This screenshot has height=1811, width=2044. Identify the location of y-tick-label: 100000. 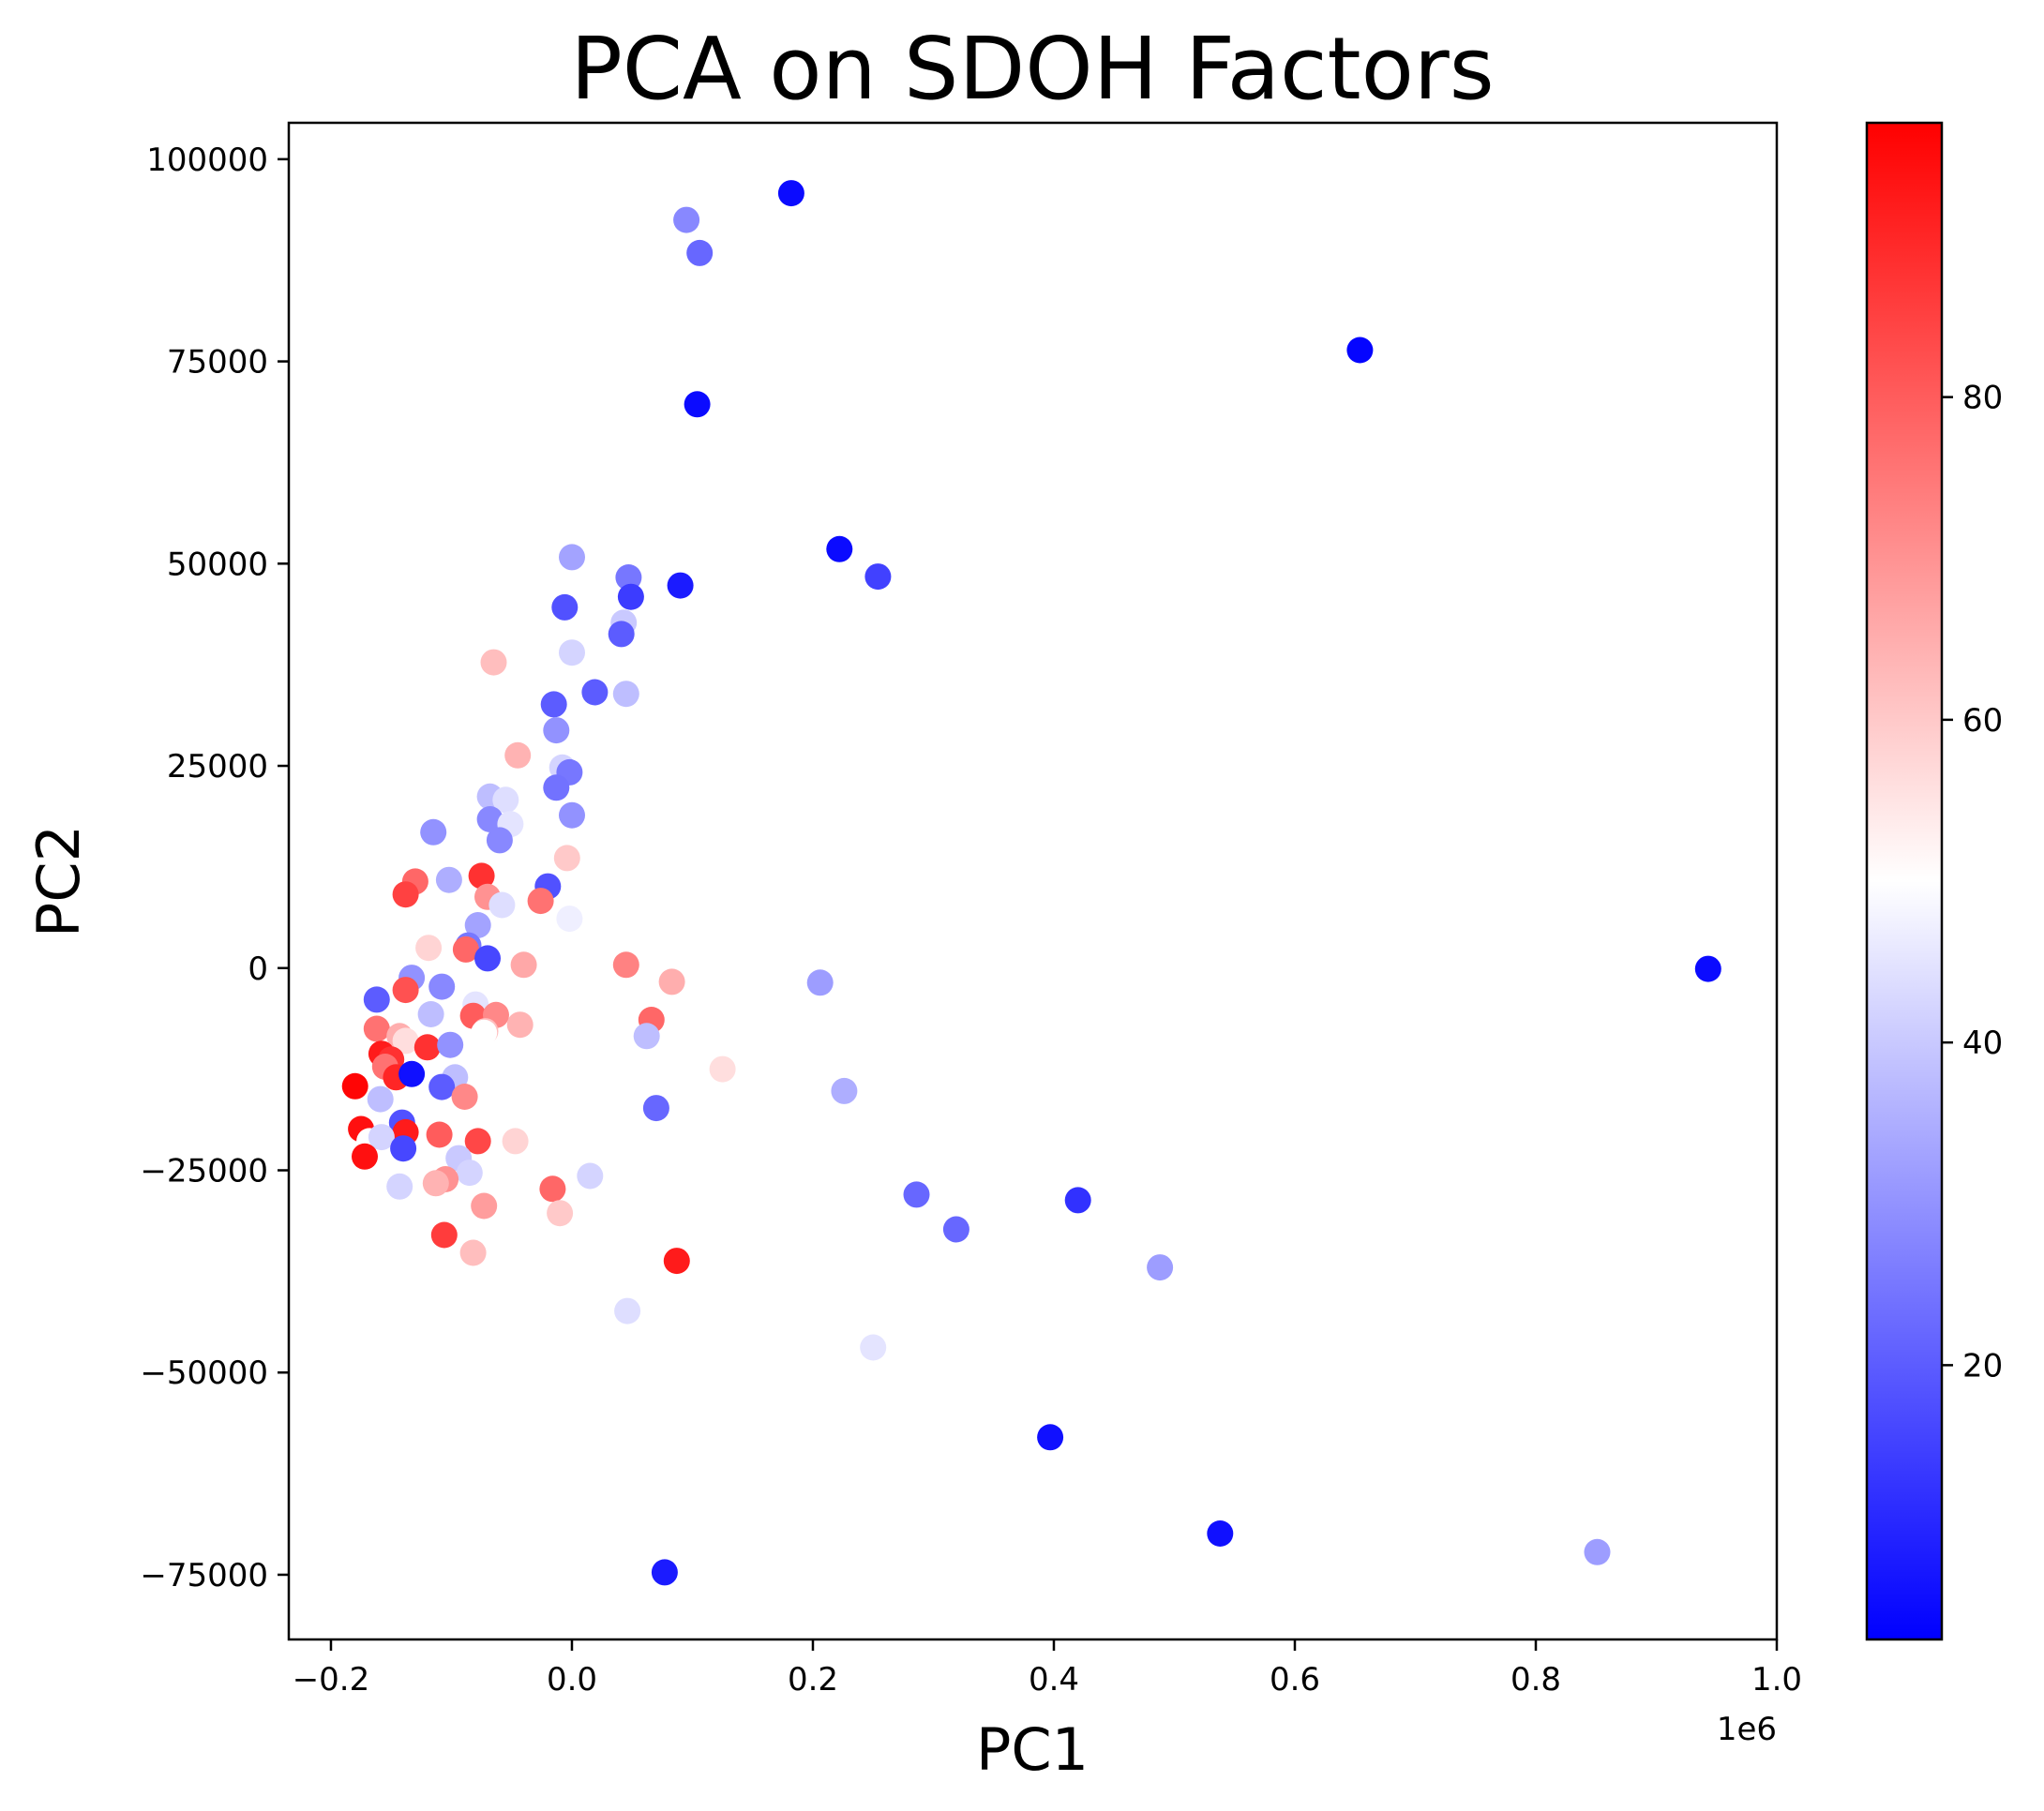
(207, 161).